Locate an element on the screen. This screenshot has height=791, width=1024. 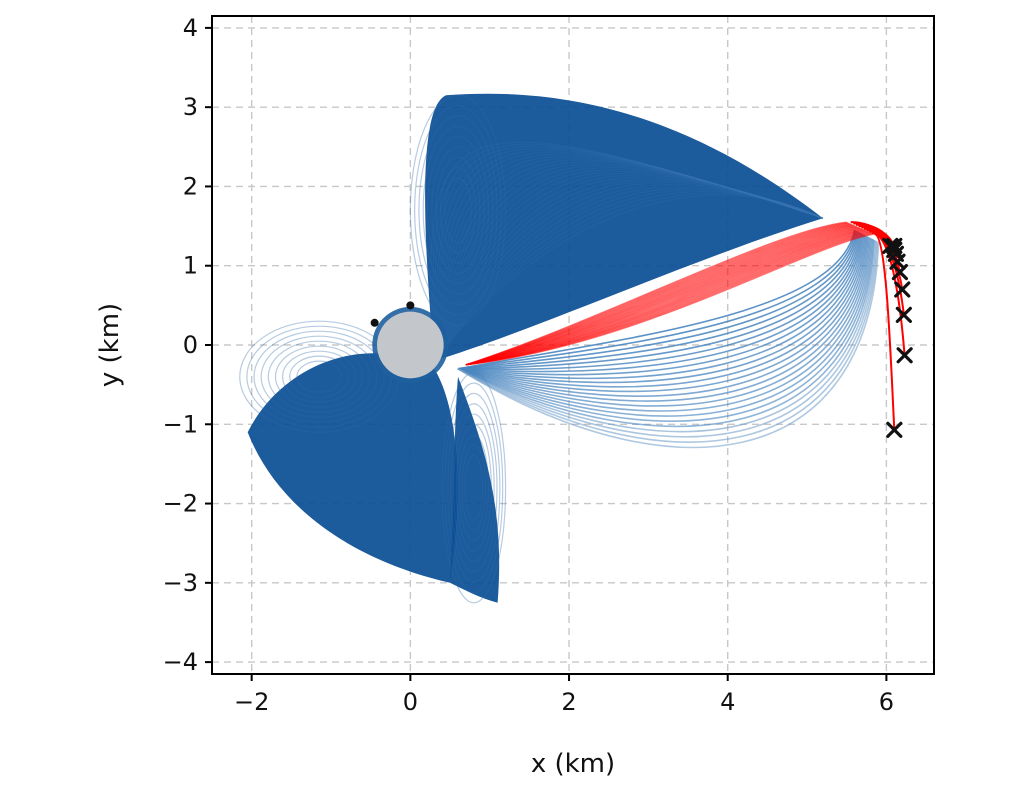
x-tick-label: 4 is located at coordinates (727, 702).